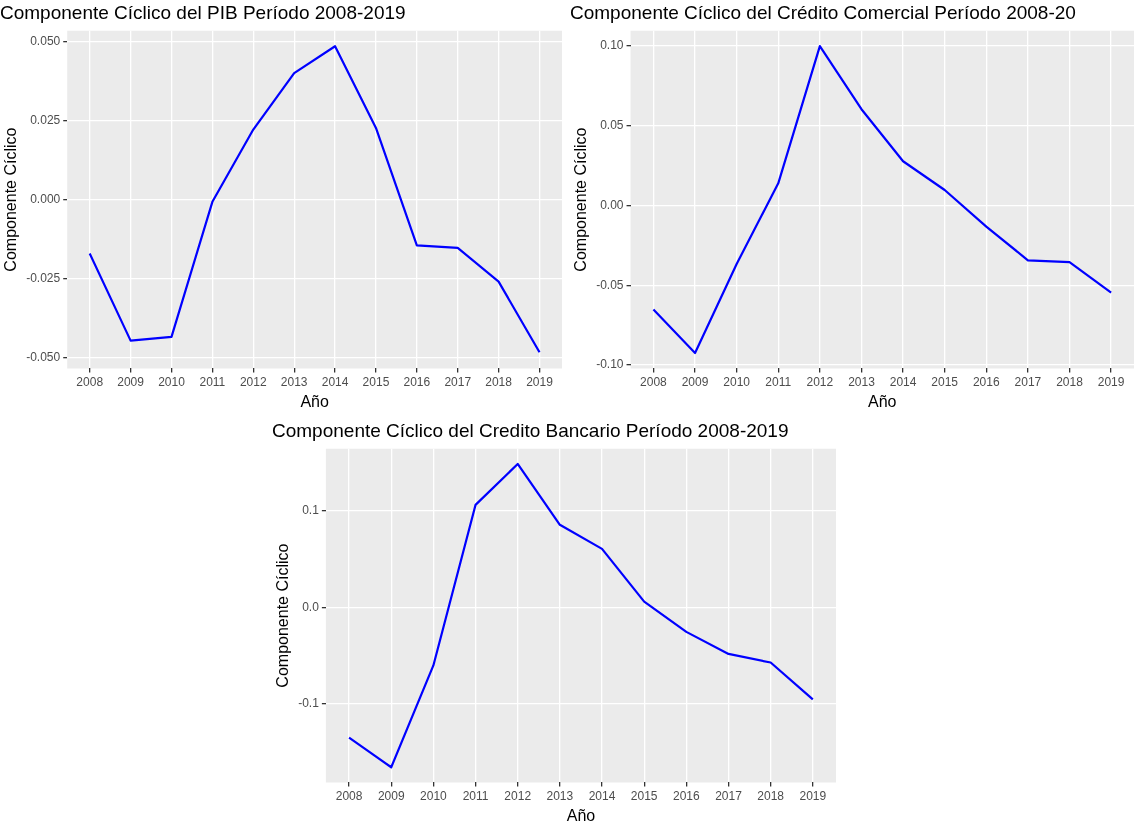  I want to click on y-tick-label: 0.10, so click(612, 44).